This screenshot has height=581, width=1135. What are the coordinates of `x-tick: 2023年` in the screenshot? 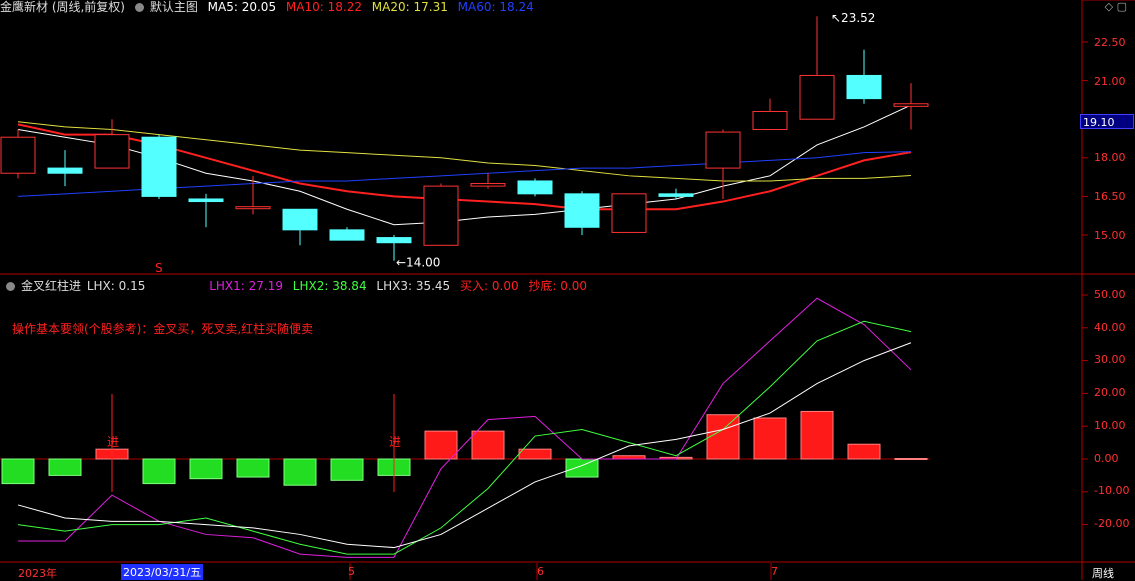 It's located at (37, 573).